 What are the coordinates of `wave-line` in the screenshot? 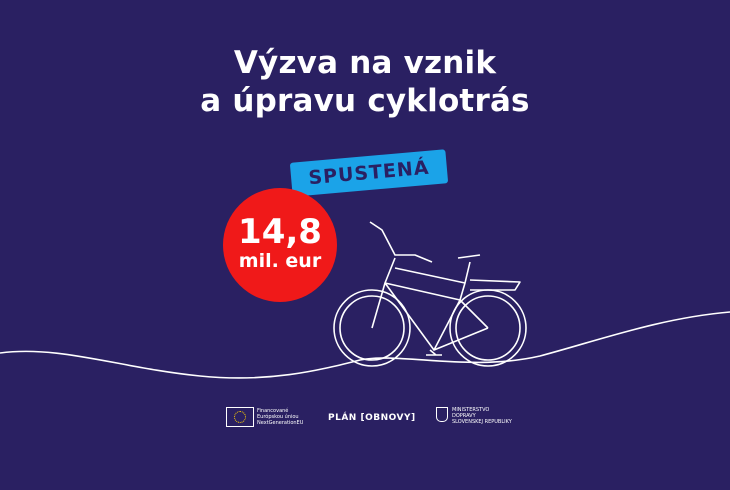 It's located at (365, 345).